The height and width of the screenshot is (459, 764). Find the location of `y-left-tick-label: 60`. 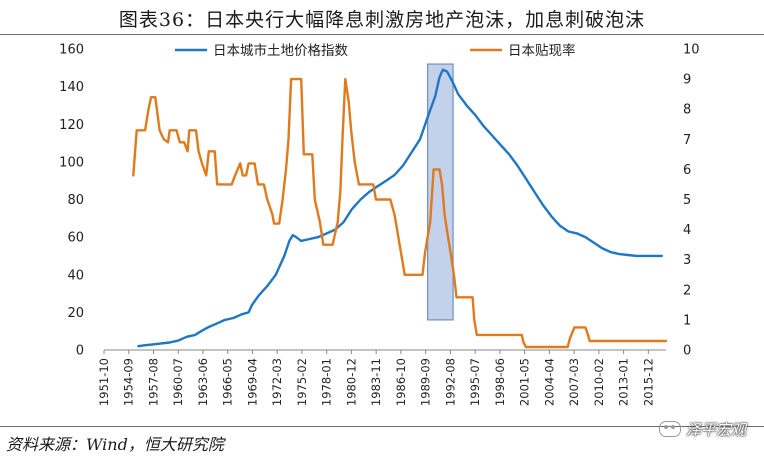

y-left-tick-label: 60 is located at coordinates (75, 238).